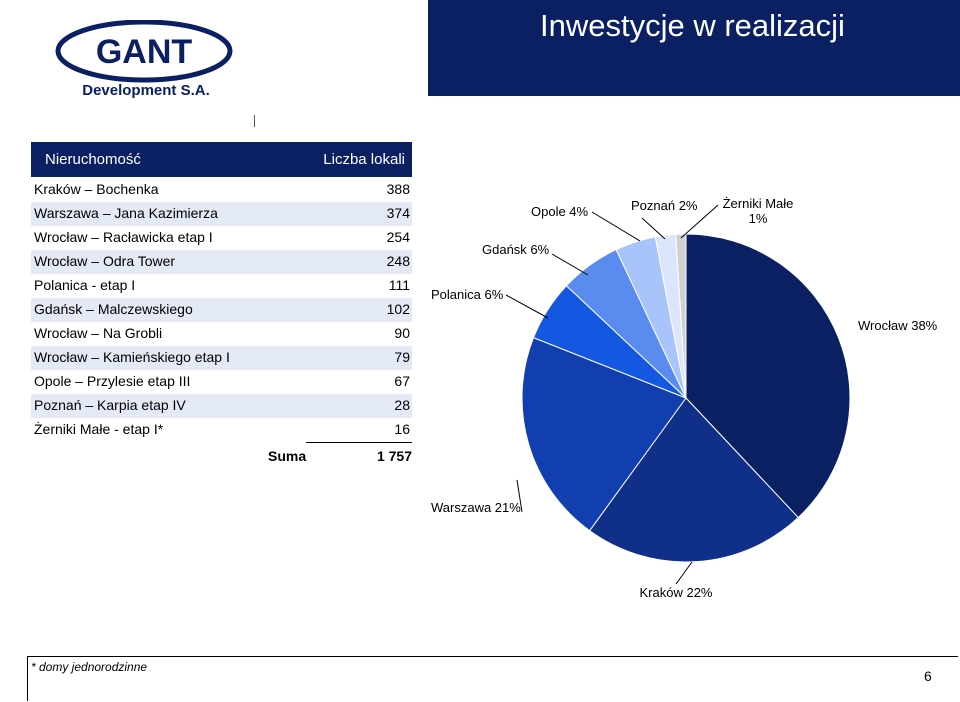 The width and height of the screenshot is (960, 702). I want to click on table-row: Polanica - etap I 111, so click(221, 286).